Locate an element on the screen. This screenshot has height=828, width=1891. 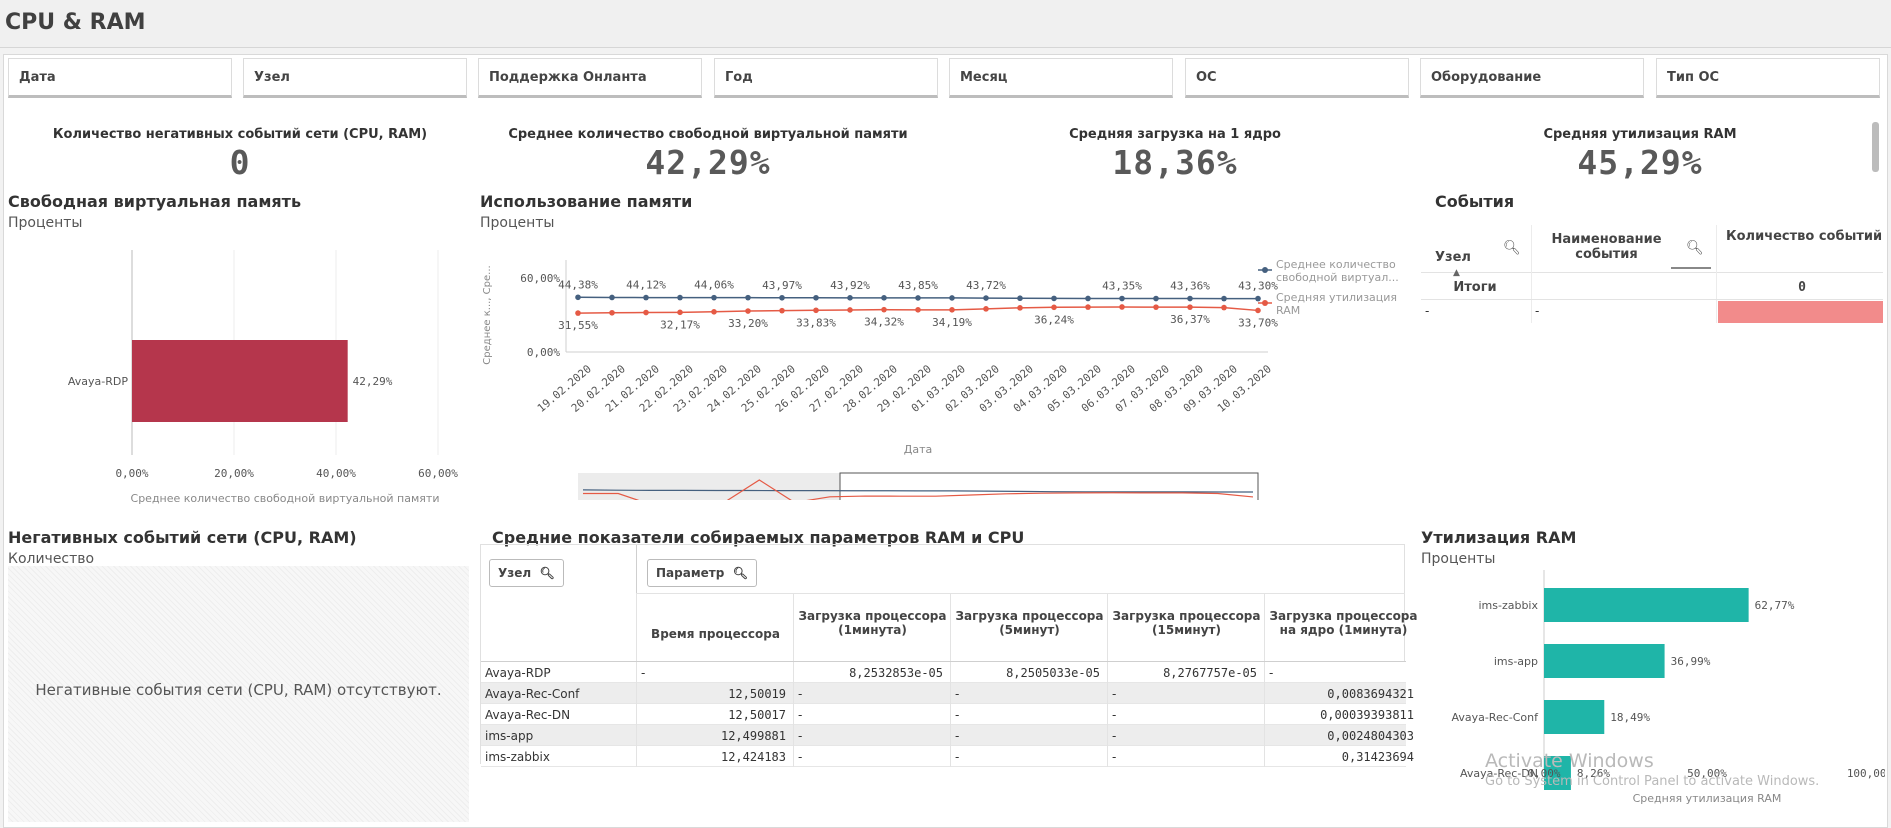
category-label: Avaya-Rec-DN is located at coordinates (1499, 773).